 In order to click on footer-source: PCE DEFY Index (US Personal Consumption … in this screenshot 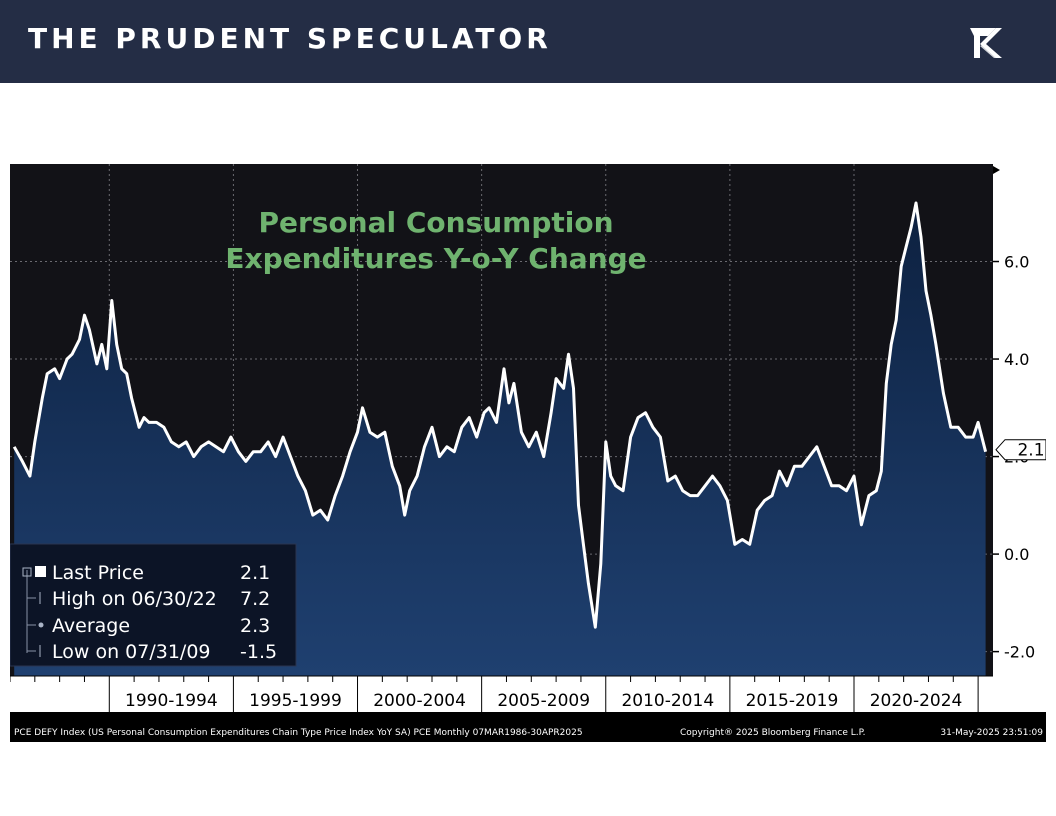, I will do `click(298, 733)`.